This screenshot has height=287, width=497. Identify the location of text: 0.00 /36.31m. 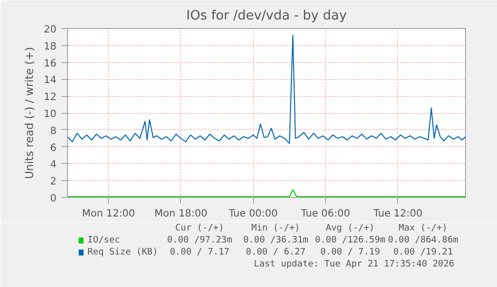
(275, 241).